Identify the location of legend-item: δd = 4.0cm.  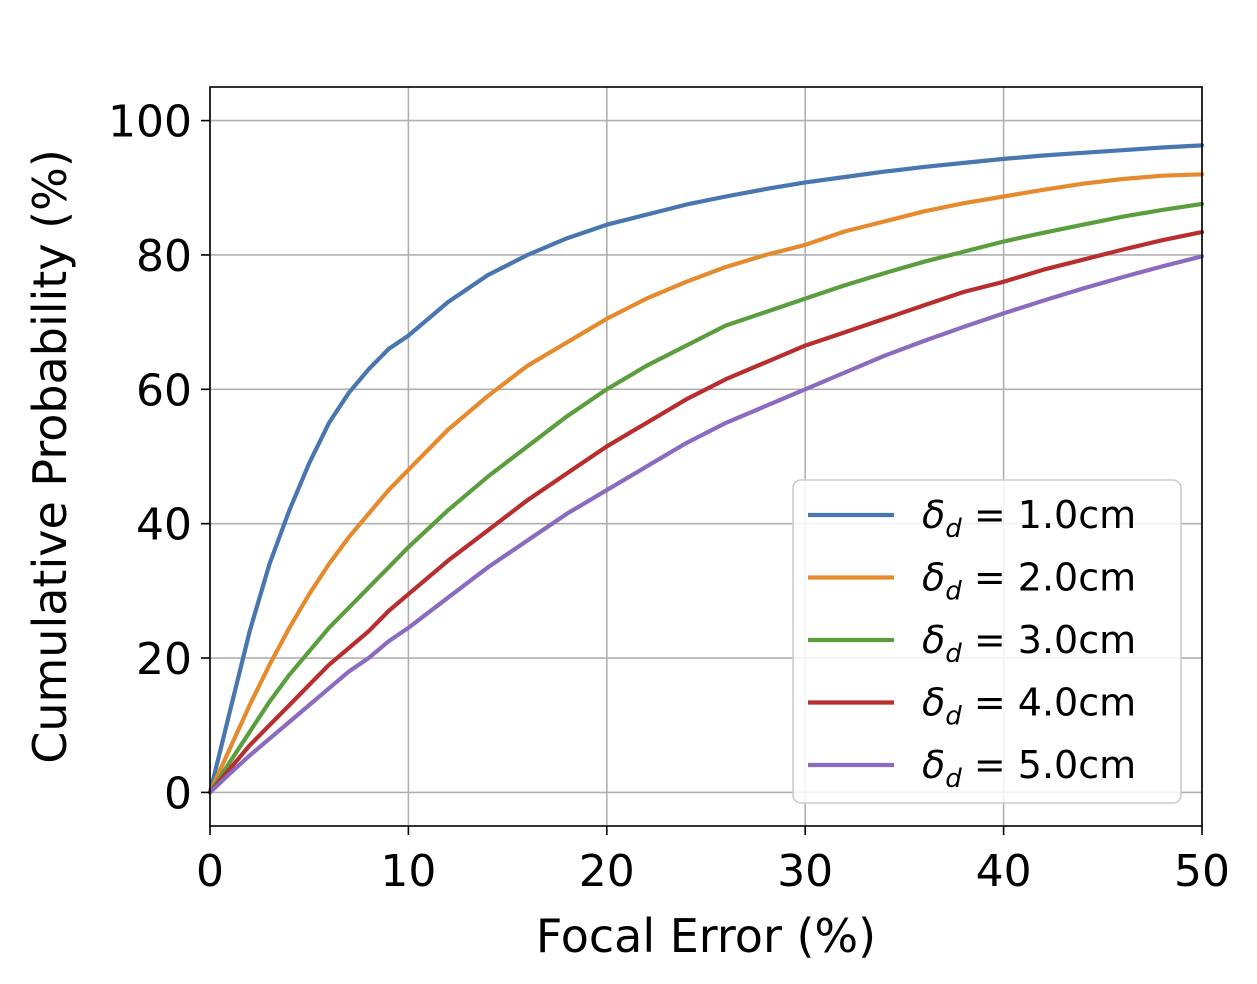
(972, 706).